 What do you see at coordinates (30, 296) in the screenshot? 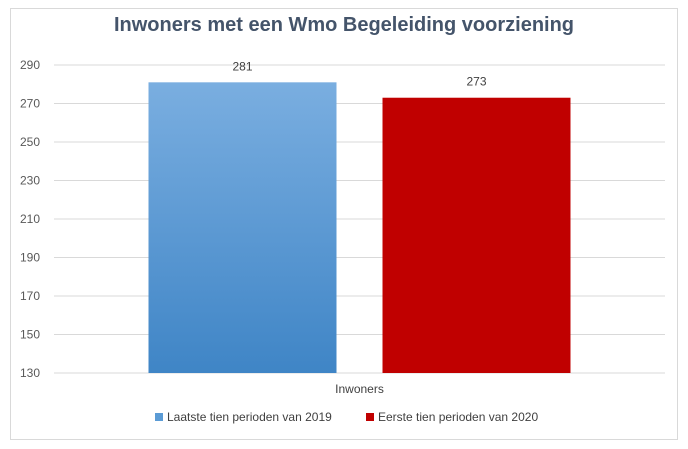
I see `y-tick-label: 170` at bounding box center [30, 296].